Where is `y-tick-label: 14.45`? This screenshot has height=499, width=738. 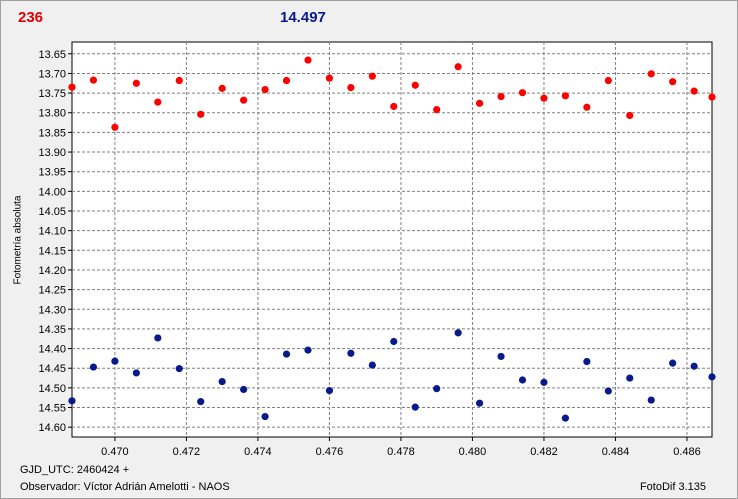 y-tick-label: 14.45 is located at coordinates (52, 369).